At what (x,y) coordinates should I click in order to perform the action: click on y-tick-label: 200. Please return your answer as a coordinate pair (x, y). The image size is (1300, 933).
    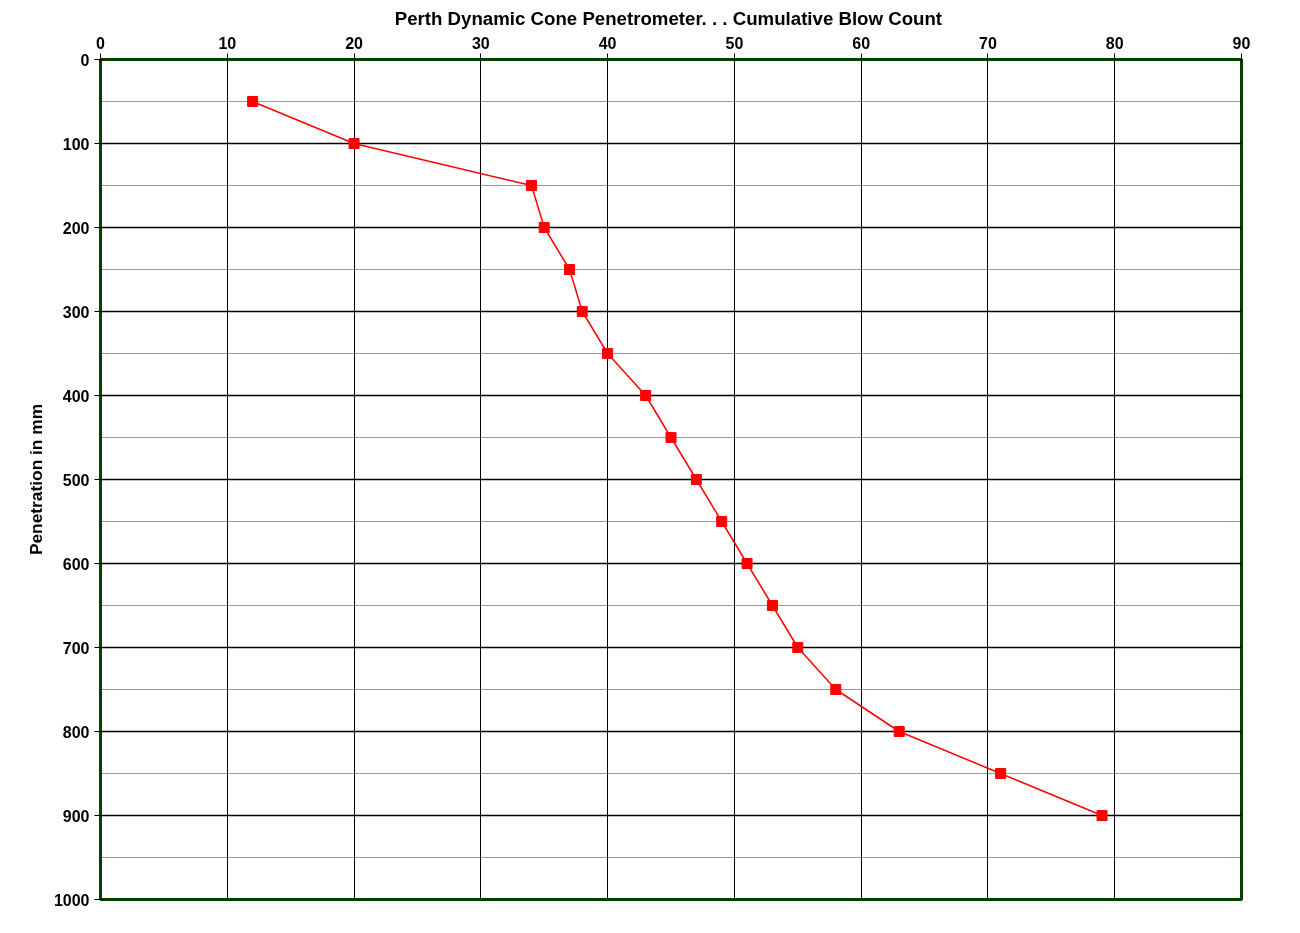
    Looking at the image, I should click on (76, 228).